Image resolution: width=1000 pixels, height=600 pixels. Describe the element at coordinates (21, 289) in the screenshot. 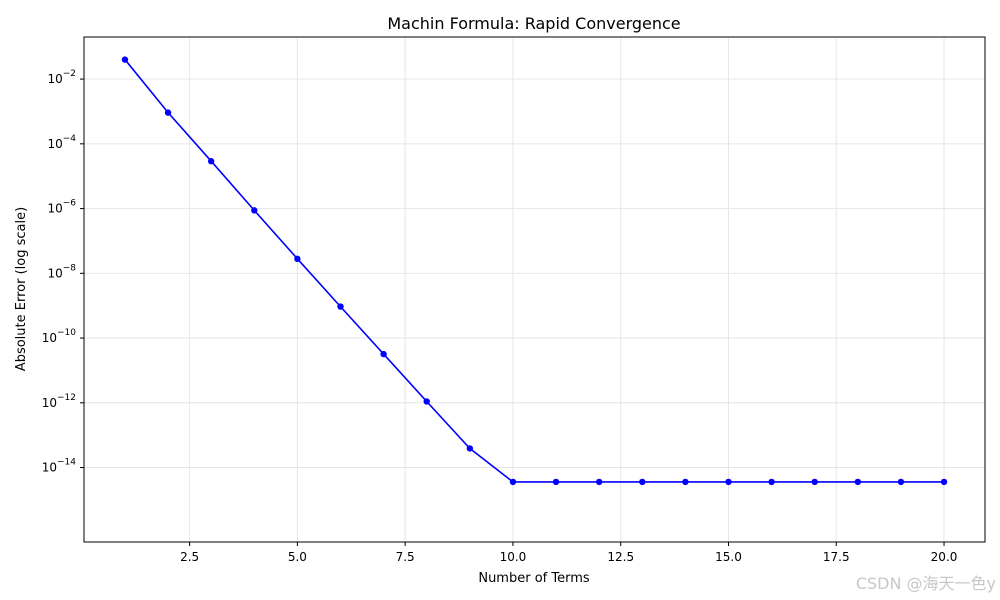

I see `y-axis-label: Absolute Error (log scale)` at that location.